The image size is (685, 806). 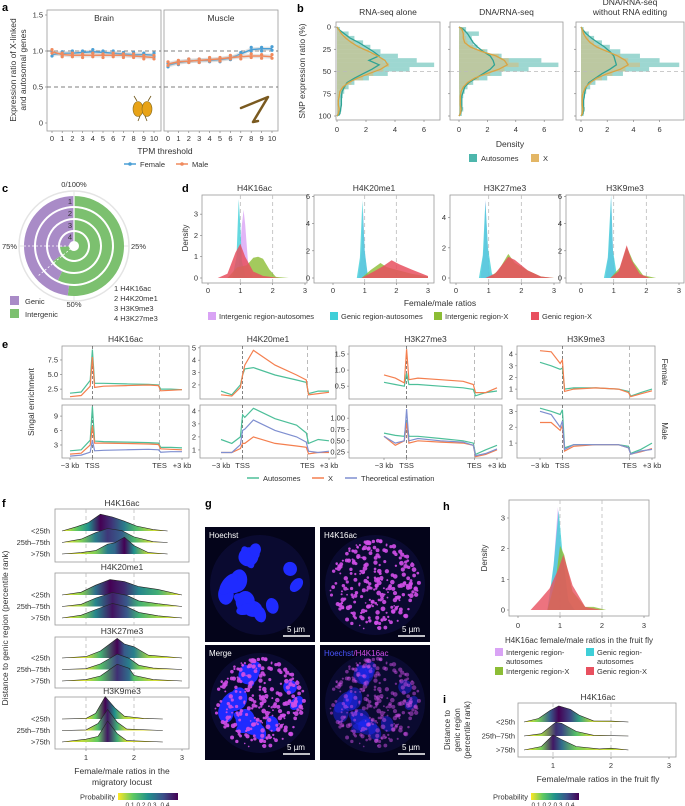 I want to click on ridge-density, so click(x=112, y=731).